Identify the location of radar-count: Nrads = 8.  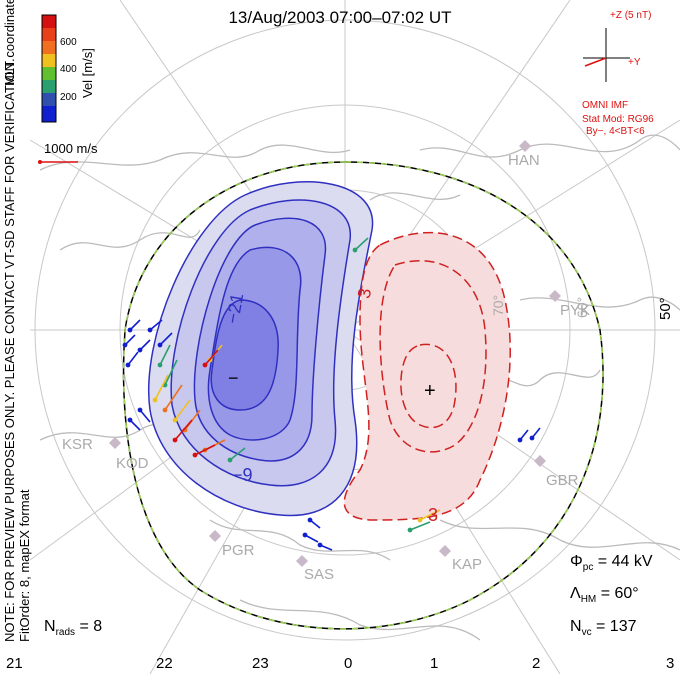
(73, 628).